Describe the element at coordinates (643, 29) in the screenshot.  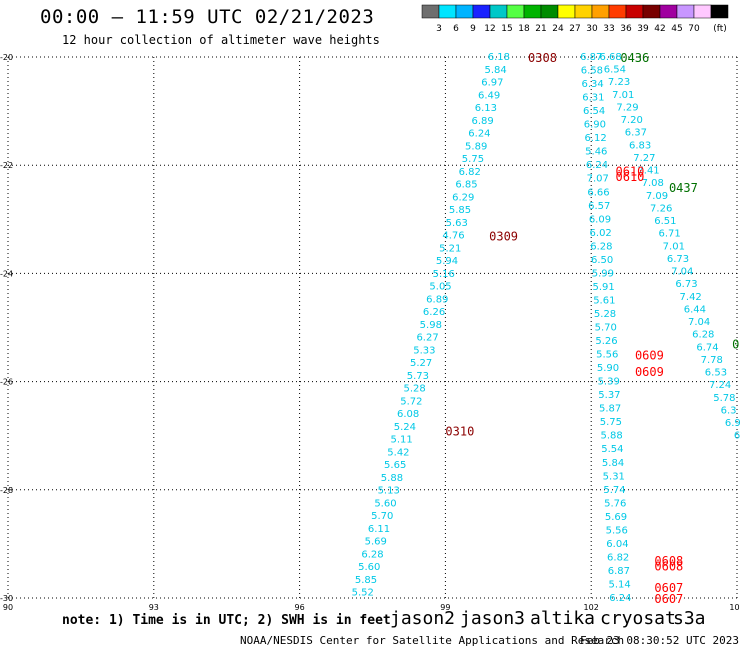
I see `colorbar-label: 39` at that location.